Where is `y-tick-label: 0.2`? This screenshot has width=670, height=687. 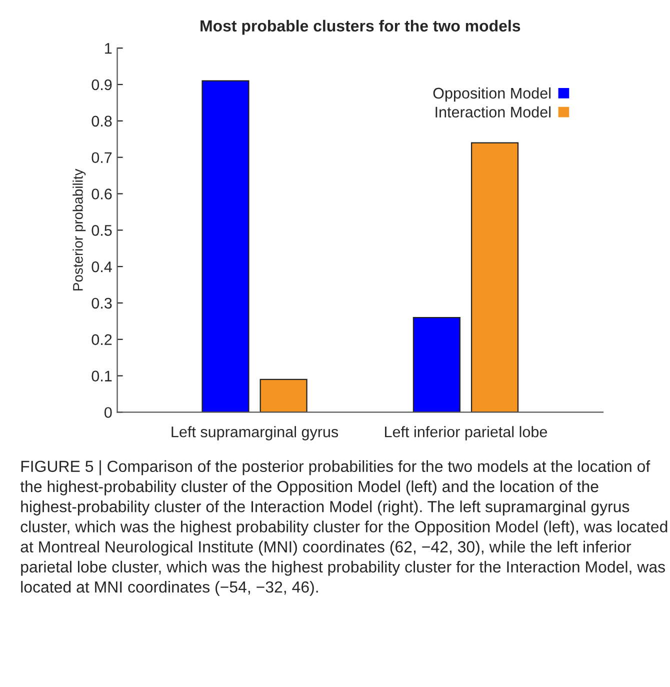
y-tick-label: 0.2 is located at coordinates (102, 340).